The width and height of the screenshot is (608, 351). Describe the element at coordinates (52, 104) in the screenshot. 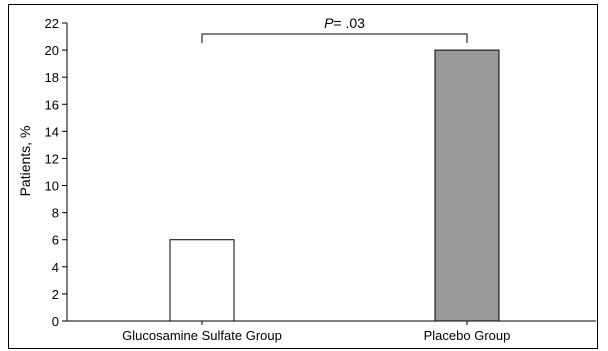

I see `y-tick-label: 16` at that location.